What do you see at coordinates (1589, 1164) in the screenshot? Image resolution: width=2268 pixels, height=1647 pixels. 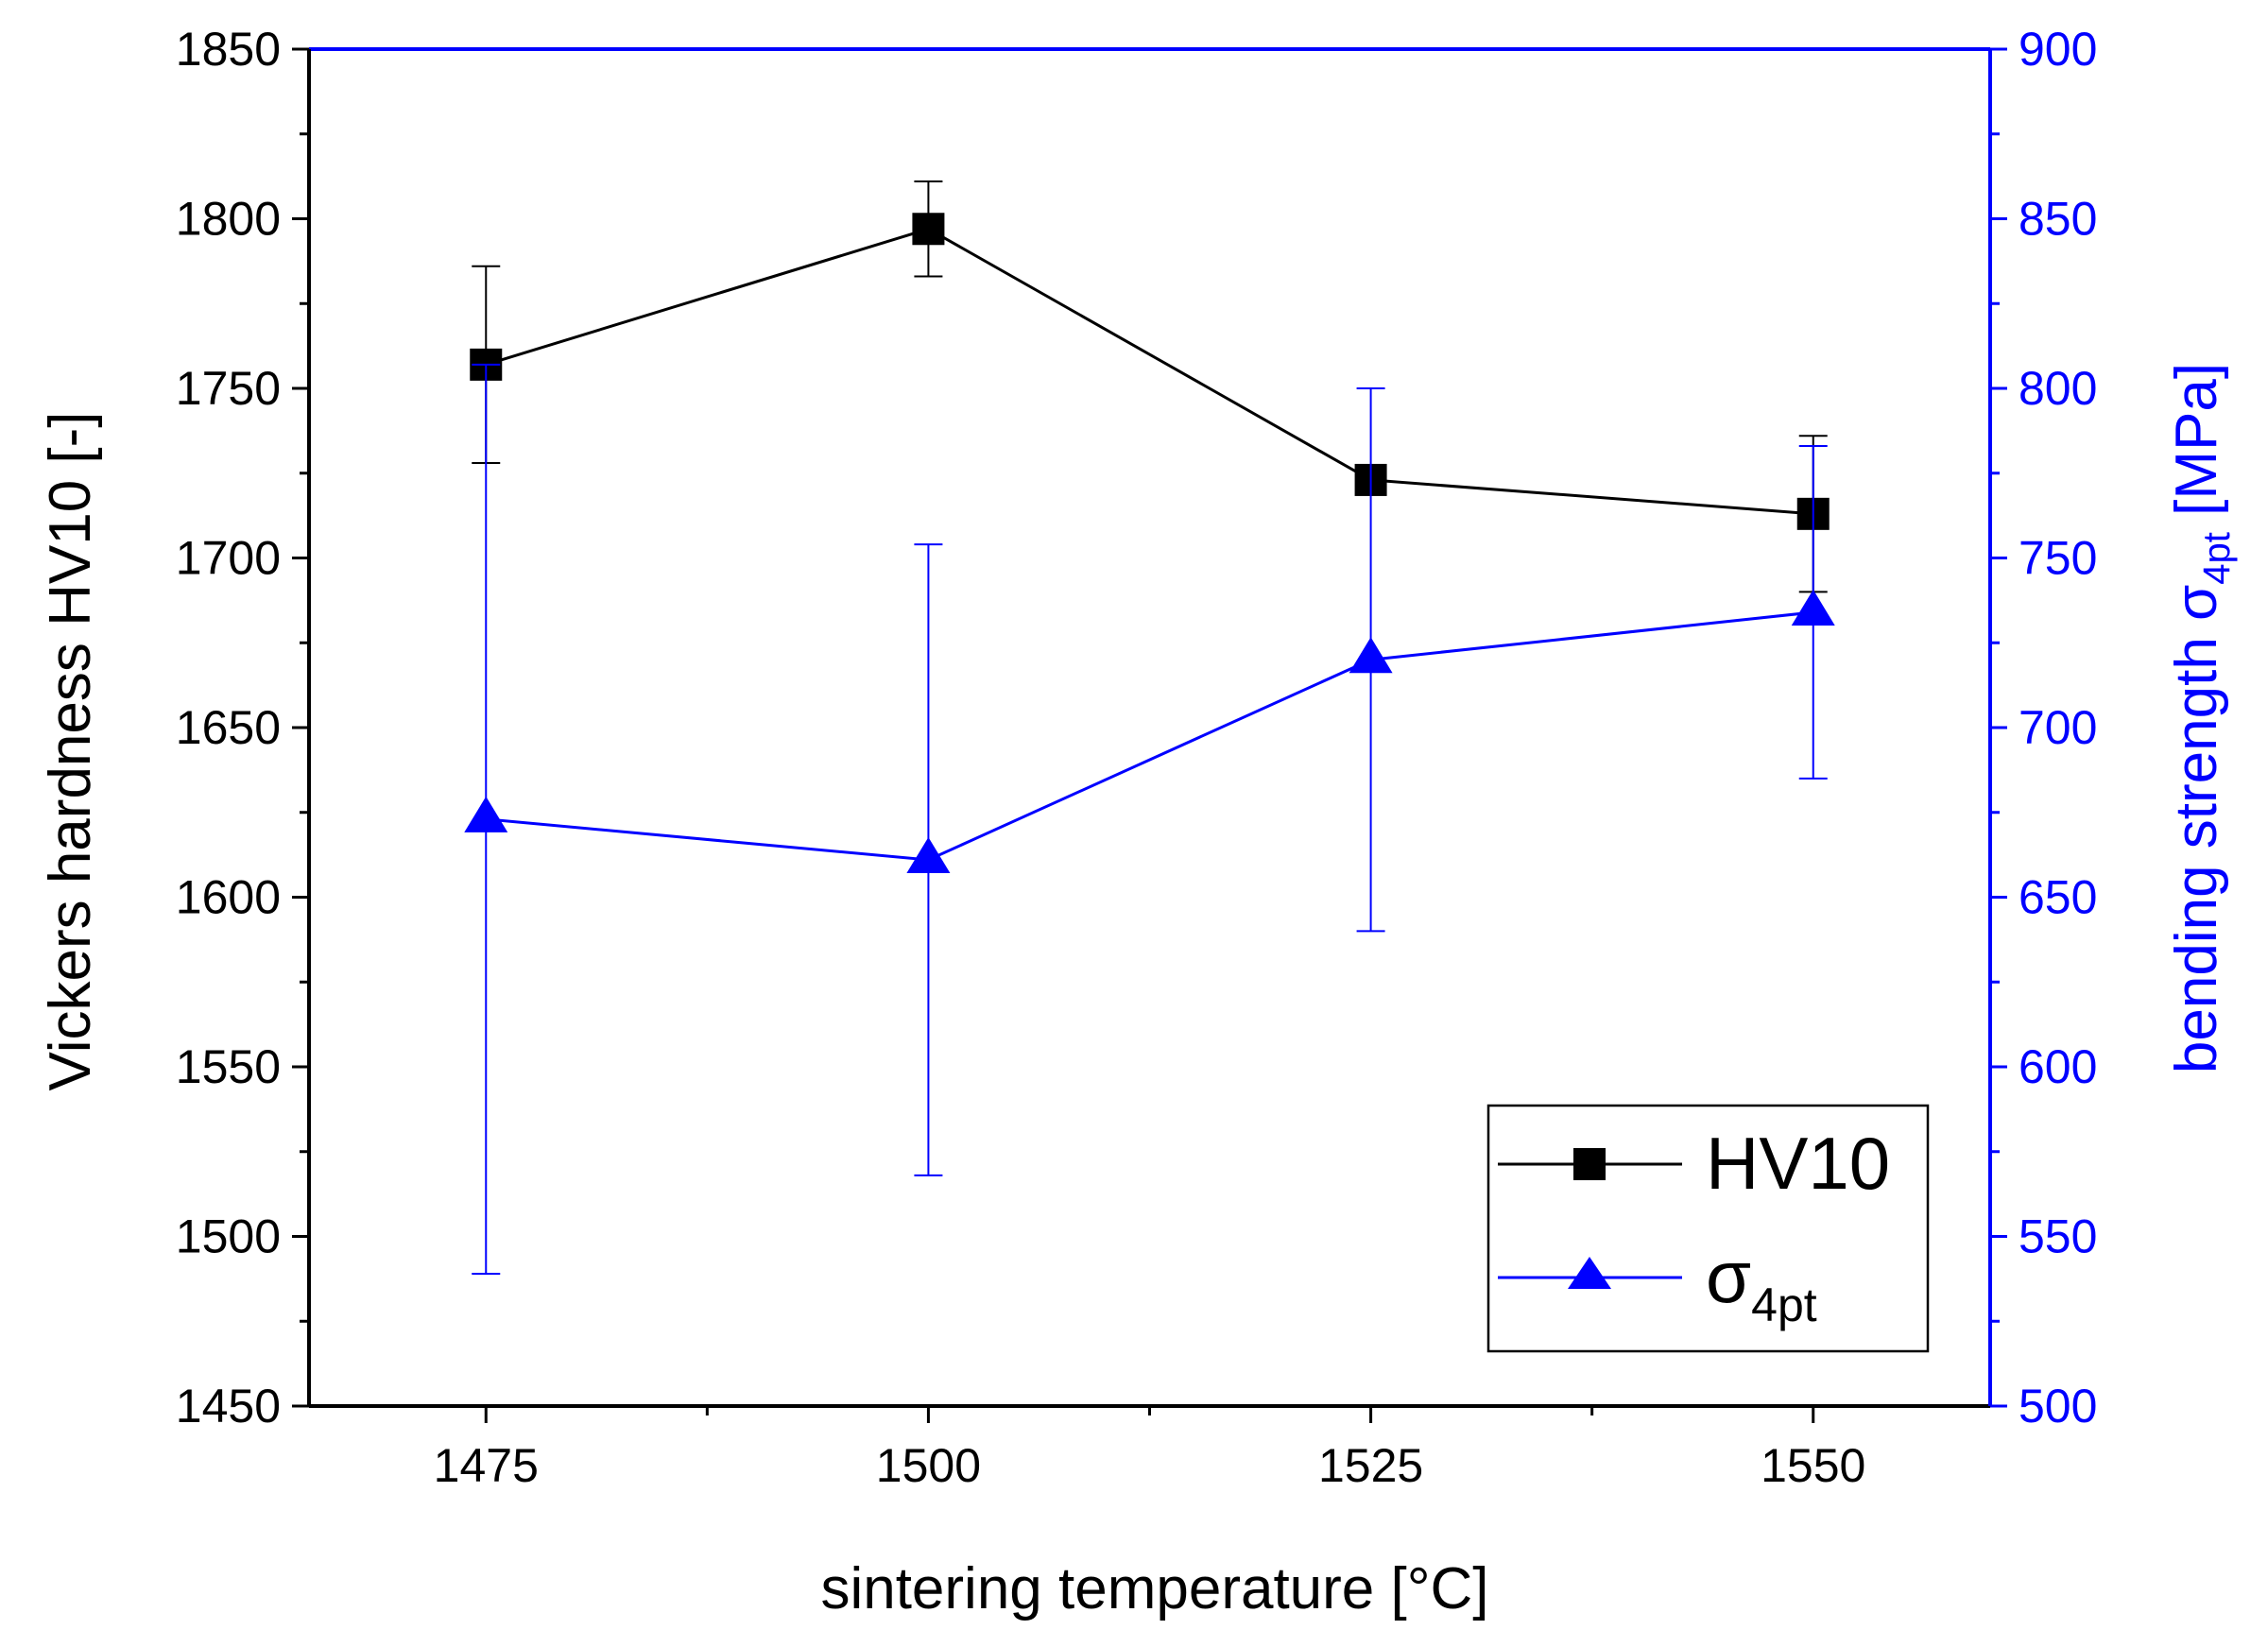 I see `legend-hv10-marker` at bounding box center [1589, 1164].